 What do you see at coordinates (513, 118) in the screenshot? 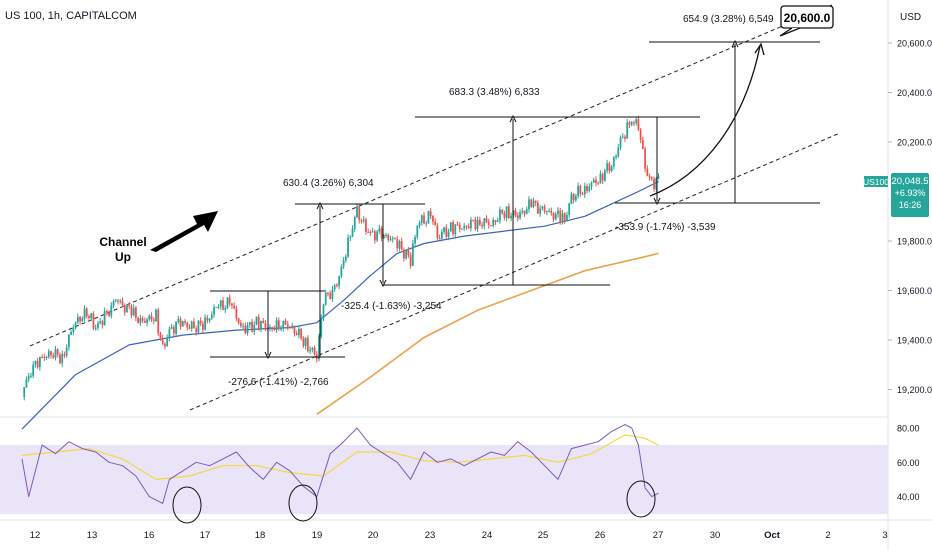
I see `measure4-arrowhead` at bounding box center [513, 118].